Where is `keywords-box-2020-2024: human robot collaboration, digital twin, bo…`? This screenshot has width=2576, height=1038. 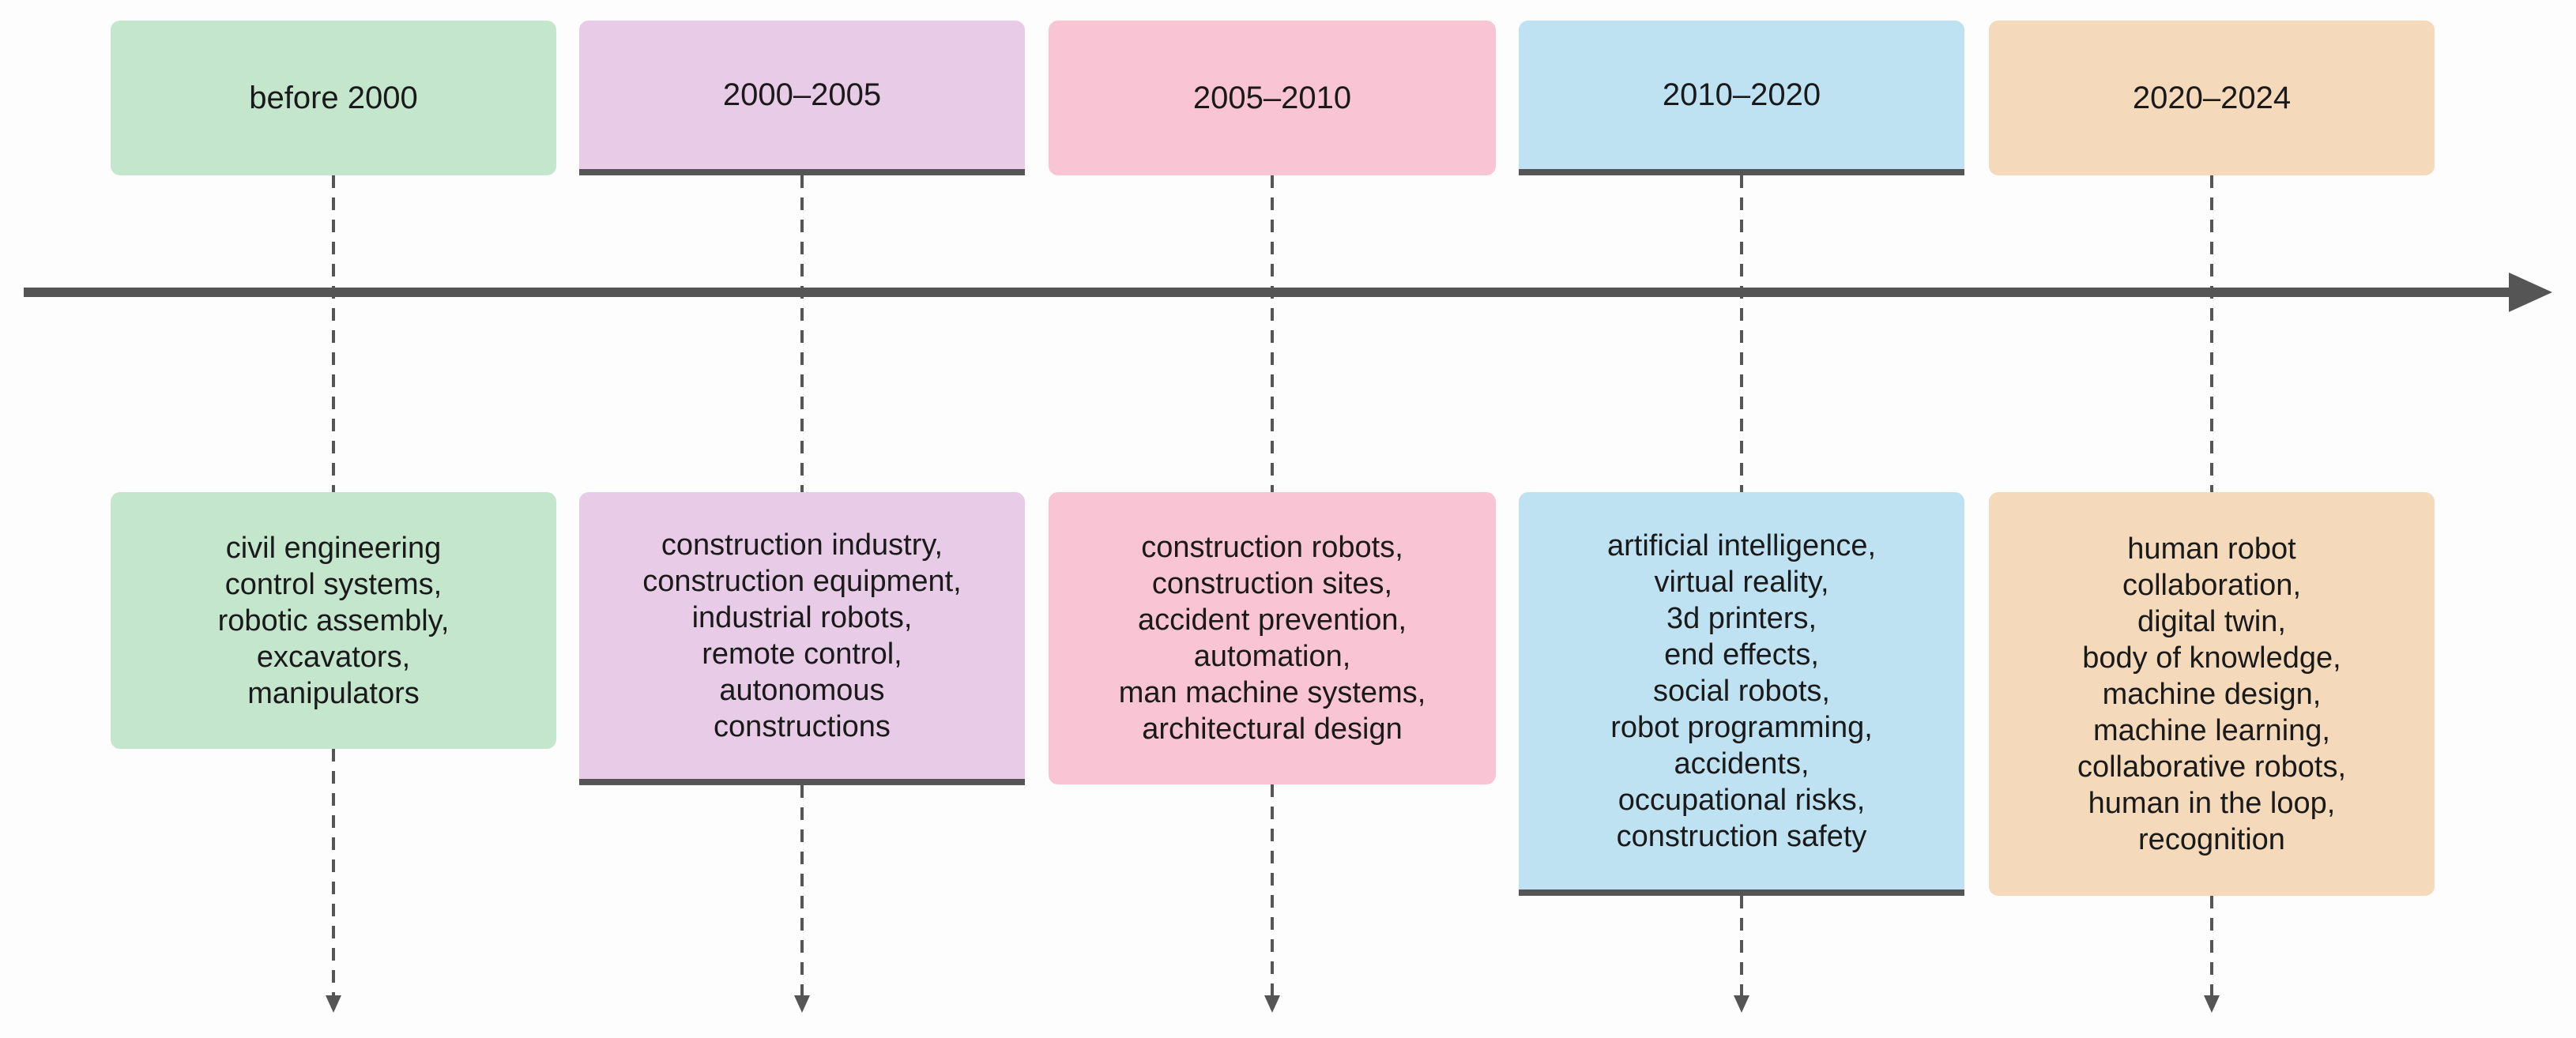
keywords-box-2020-2024: human robot collaboration, digital twin, bo… is located at coordinates (2212, 694).